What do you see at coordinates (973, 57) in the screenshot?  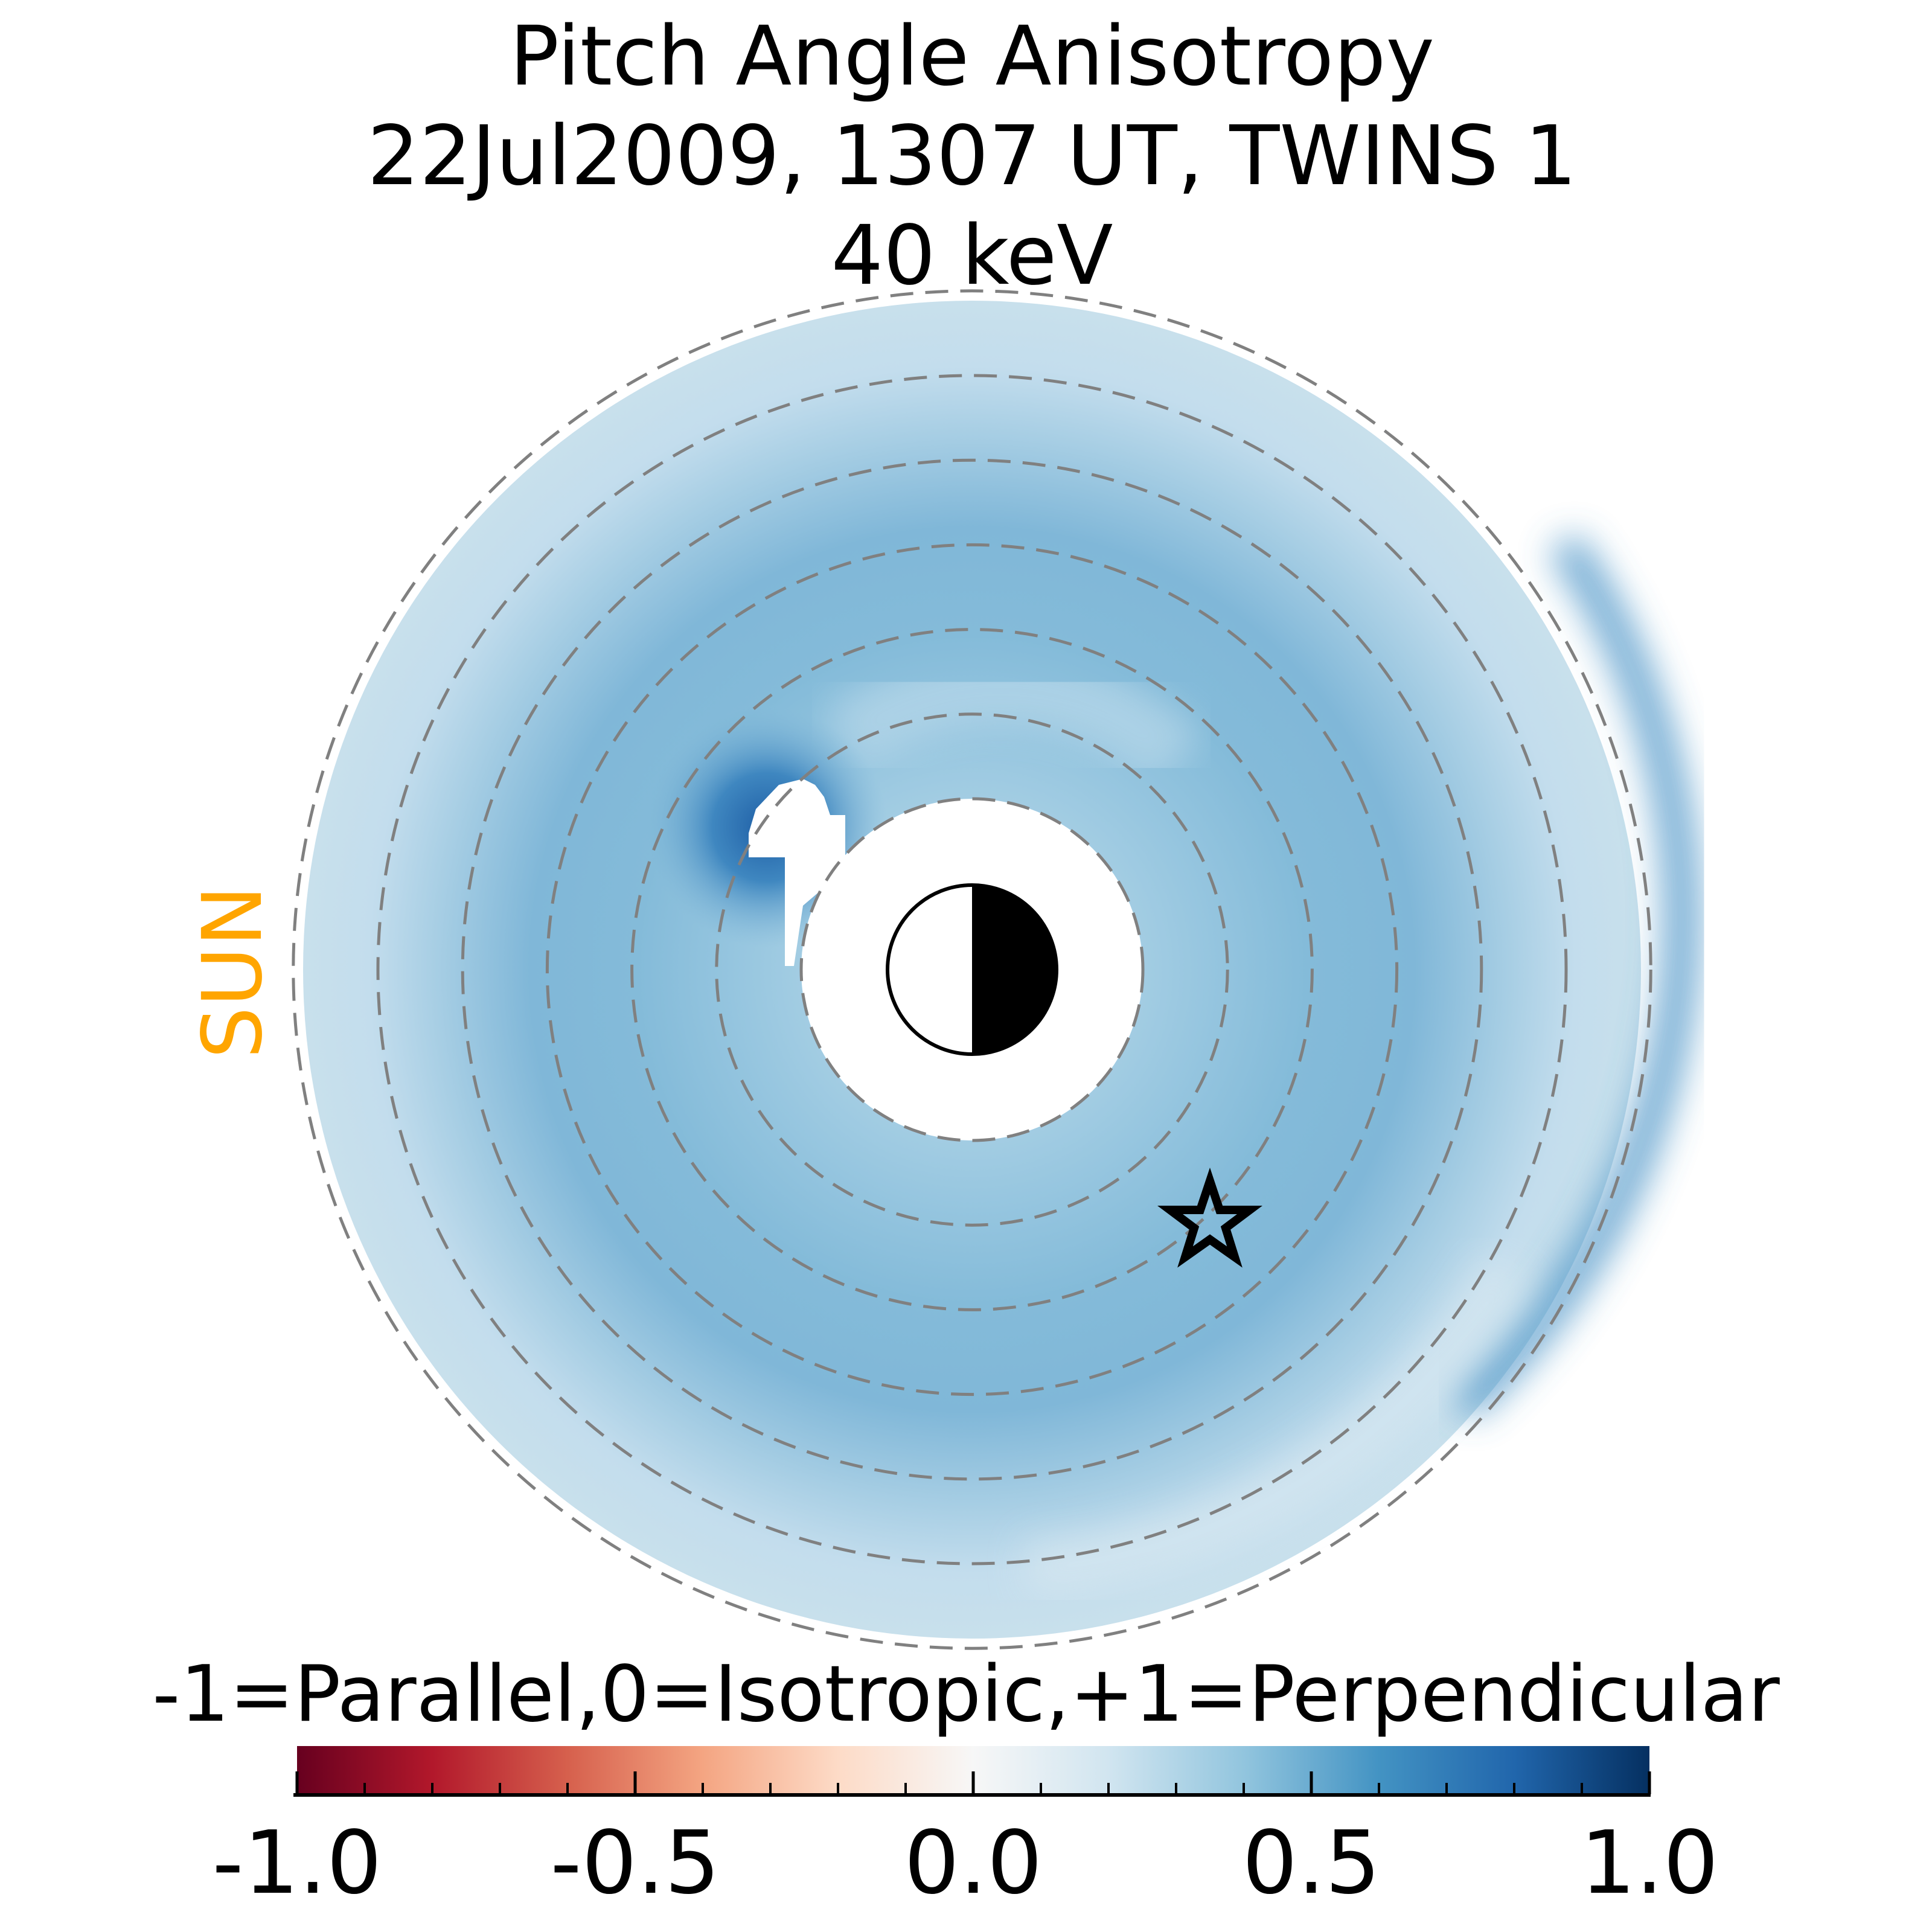 I see `title-line-1: Pitch Angle Anisotropy` at bounding box center [973, 57].